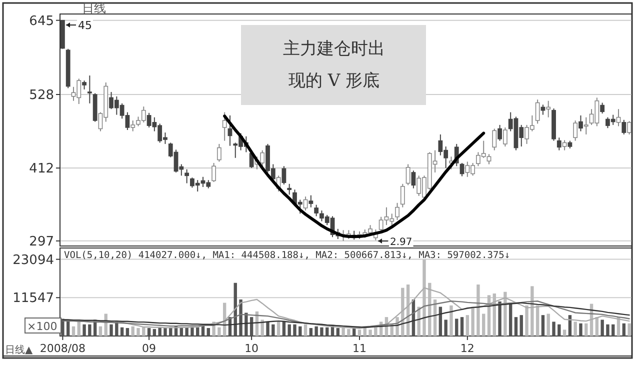 The height and width of the screenshot is (365, 637). What do you see at coordinates (63, 348) in the screenshot?
I see `x-tick-label: 2008/08` at bounding box center [63, 348].